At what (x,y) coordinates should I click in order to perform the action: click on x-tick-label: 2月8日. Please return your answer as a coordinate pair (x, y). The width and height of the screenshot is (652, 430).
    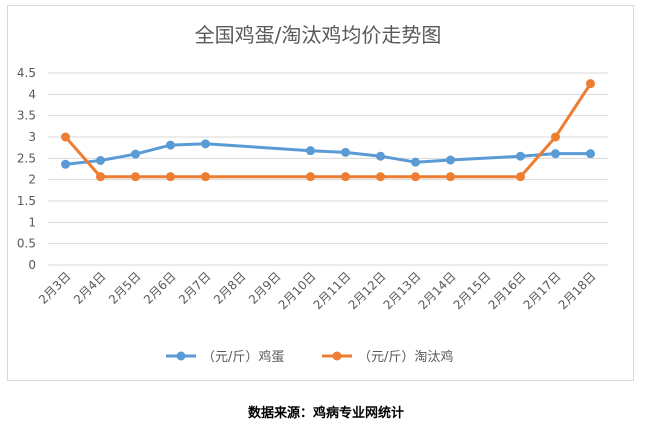
    Looking at the image, I should click on (230, 288).